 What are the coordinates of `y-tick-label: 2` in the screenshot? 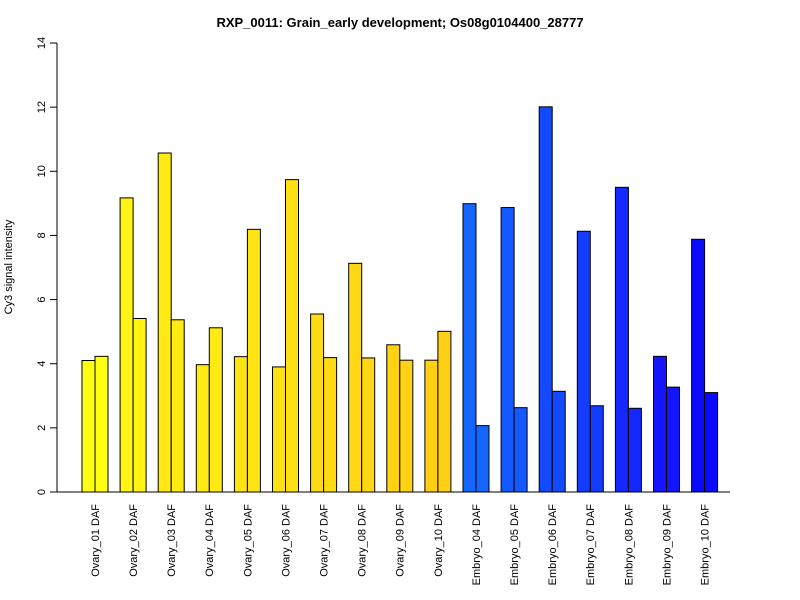 It's located at (42, 428).